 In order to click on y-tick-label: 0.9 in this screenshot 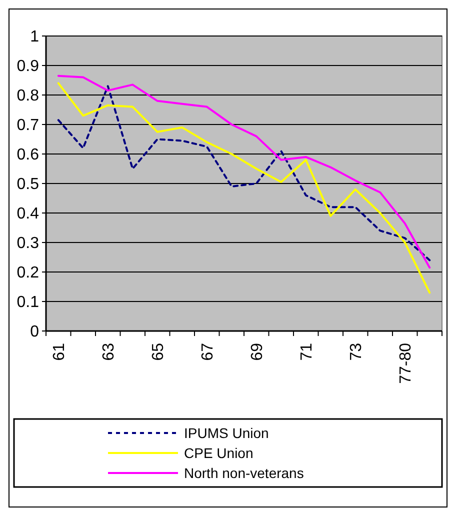, I will do `click(28, 67)`.